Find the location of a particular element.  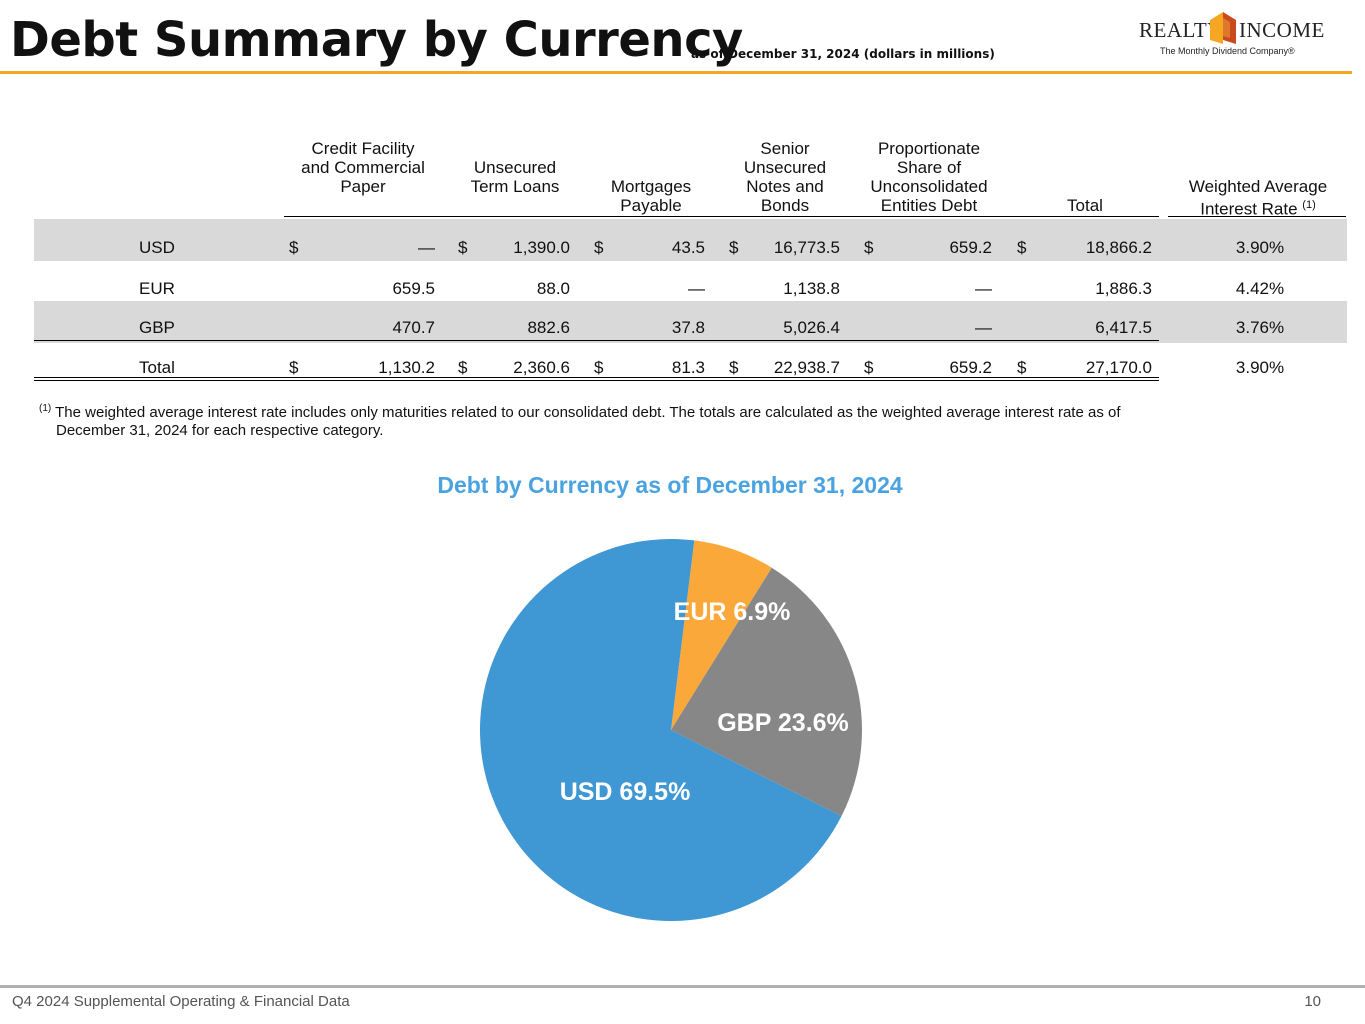

footnote-marker: (1) is located at coordinates (45, 408).